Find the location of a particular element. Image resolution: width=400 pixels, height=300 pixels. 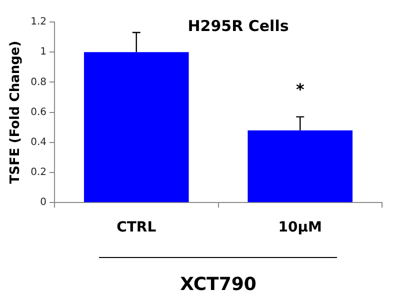

y-tick-label: 1 is located at coordinates (43, 52).